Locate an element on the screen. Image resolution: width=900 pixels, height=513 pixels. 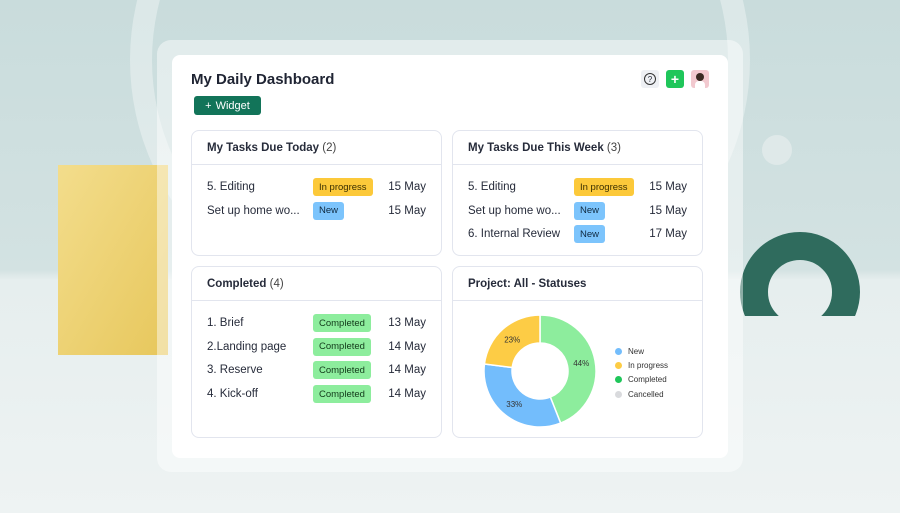
slice-label: 33% is located at coordinates (514, 404).